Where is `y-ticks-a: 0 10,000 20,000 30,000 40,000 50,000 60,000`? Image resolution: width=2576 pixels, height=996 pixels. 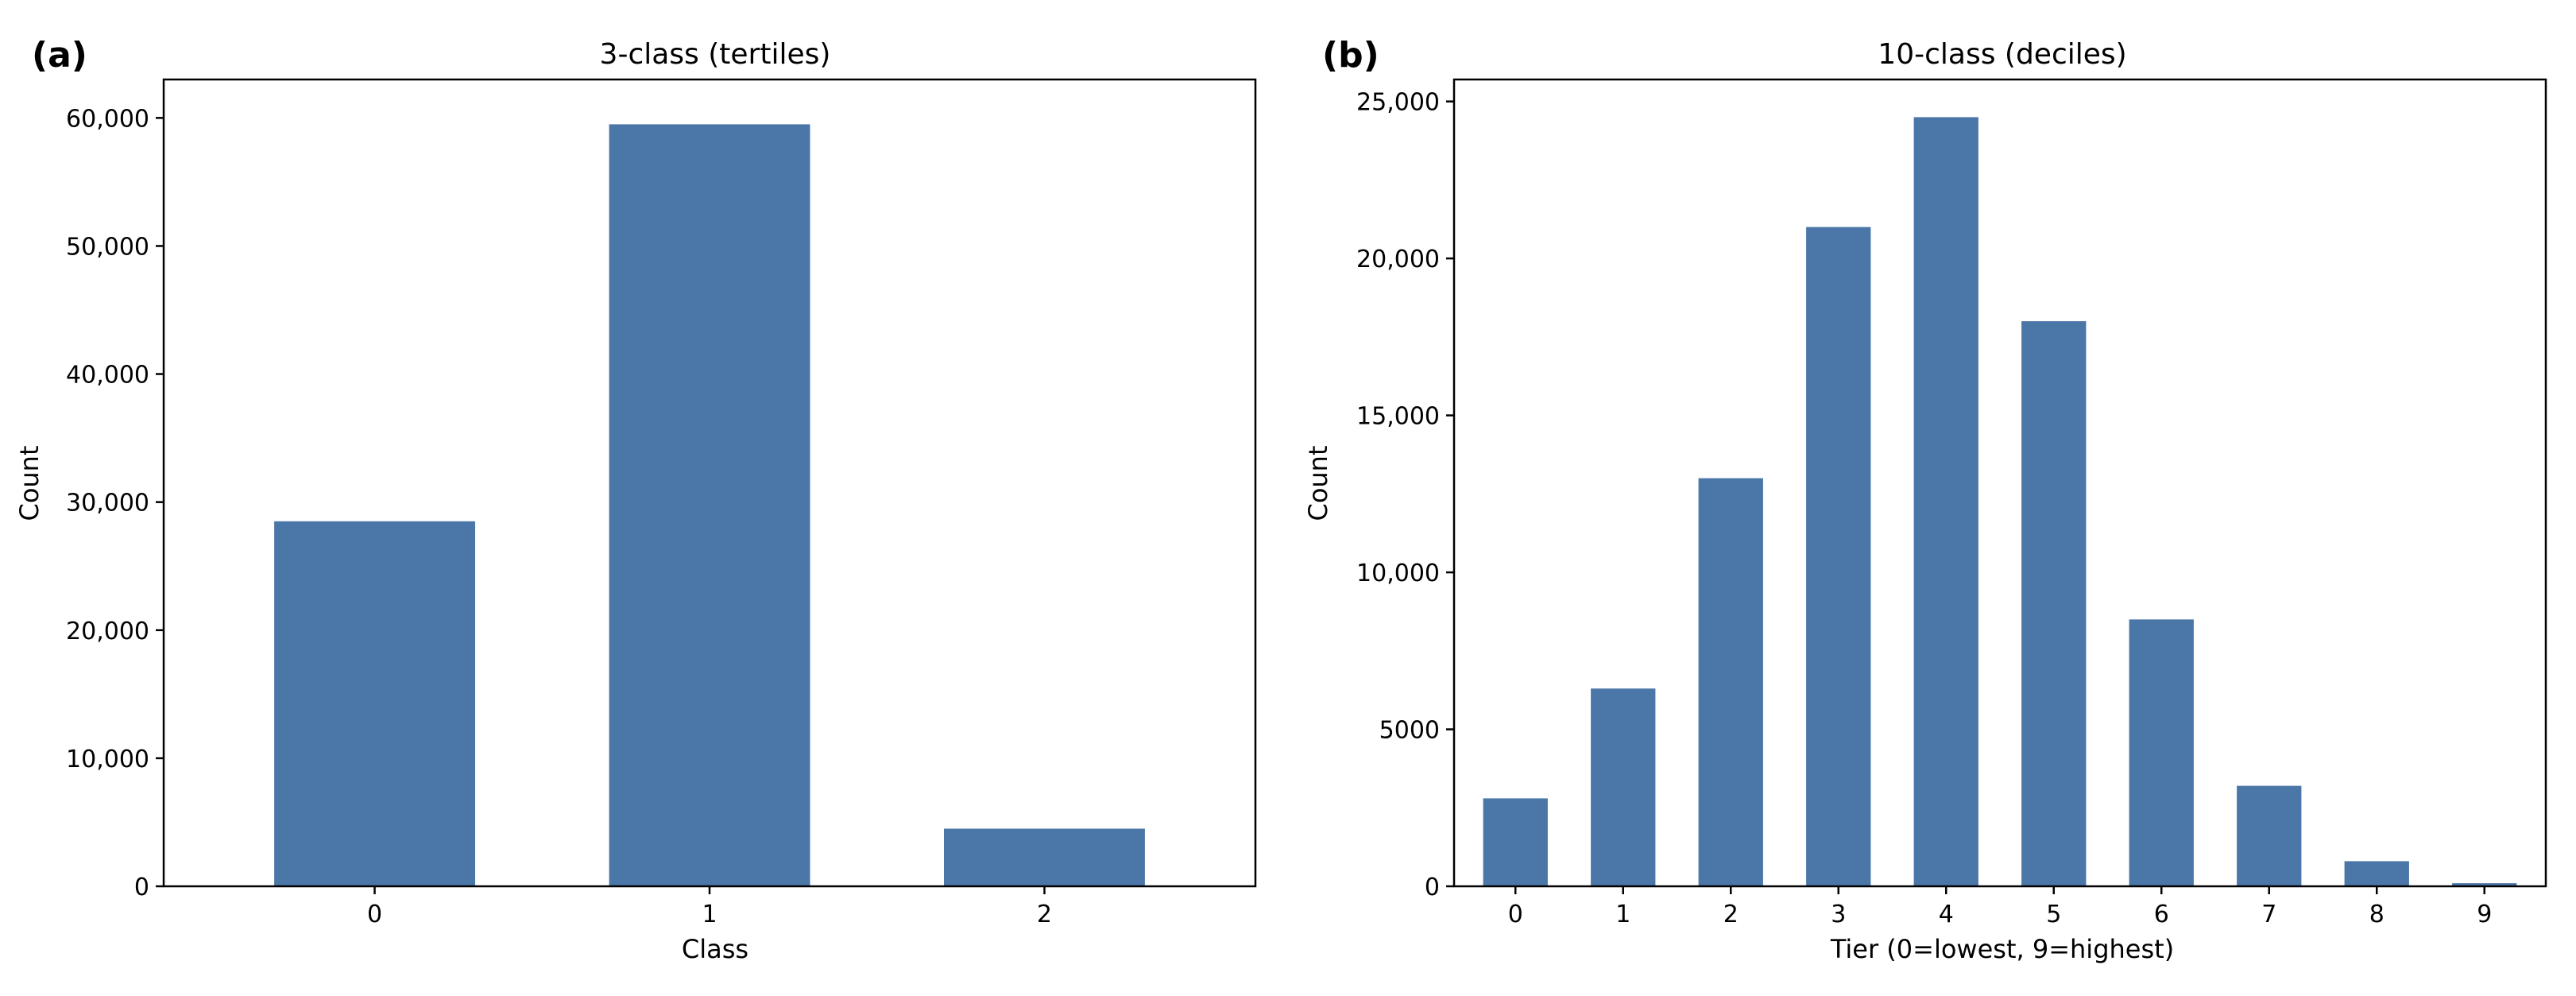
y-ticks-a: 0 10,000 20,000 30,000 40,000 50,000 60,000 is located at coordinates (115, 503).